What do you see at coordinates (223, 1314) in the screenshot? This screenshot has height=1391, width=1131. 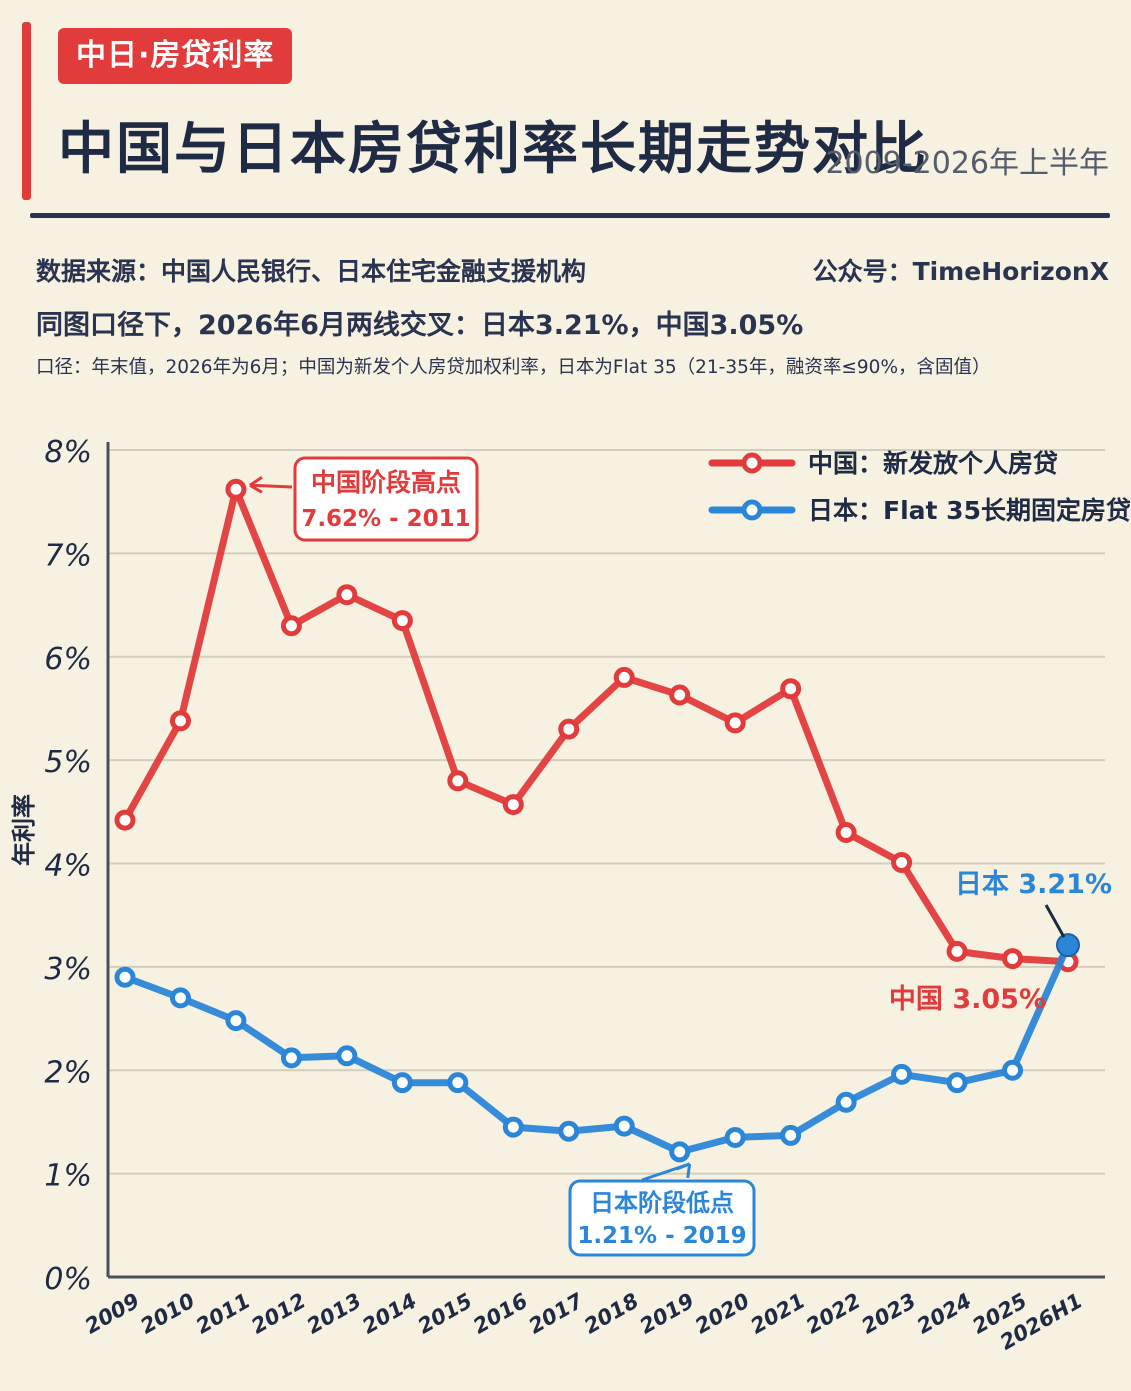 I see `x-tick-label: 2011` at bounding box center [223, 1314].